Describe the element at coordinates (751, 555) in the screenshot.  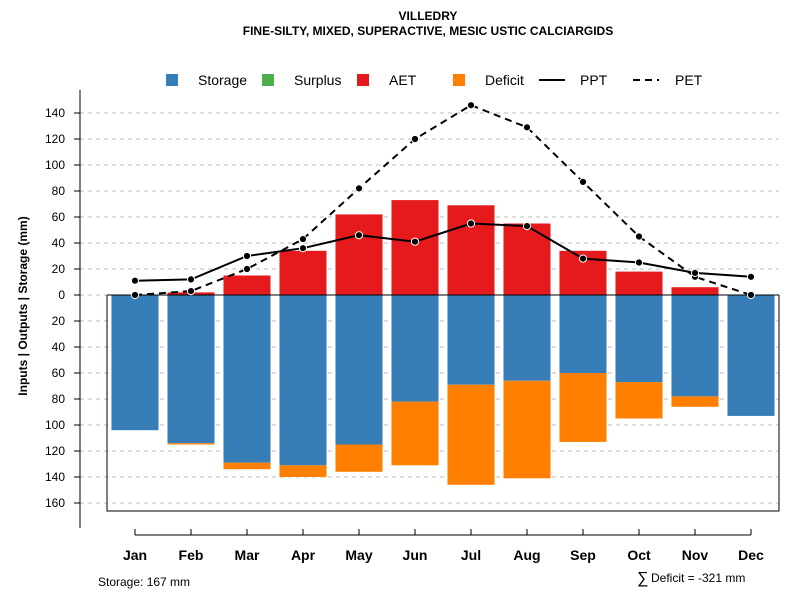
I see `x-tick-label: Dec` at that location.